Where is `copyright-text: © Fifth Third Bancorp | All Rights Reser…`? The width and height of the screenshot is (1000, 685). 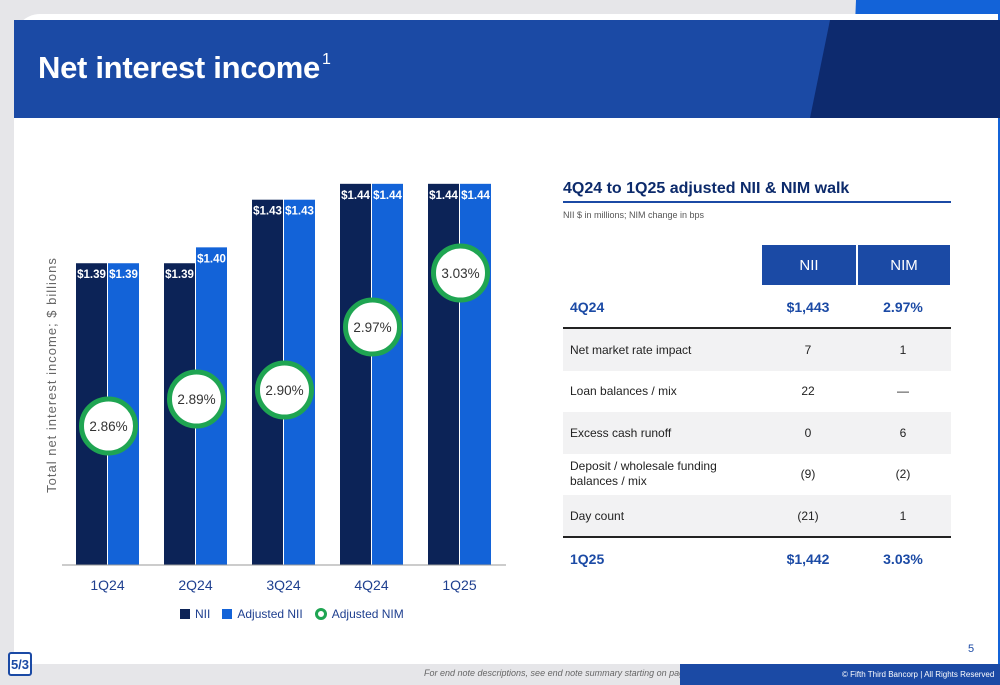 copyright-text: © Fifth Third Bancorp | All Rights Reser… is located at coordinates (918, 674).